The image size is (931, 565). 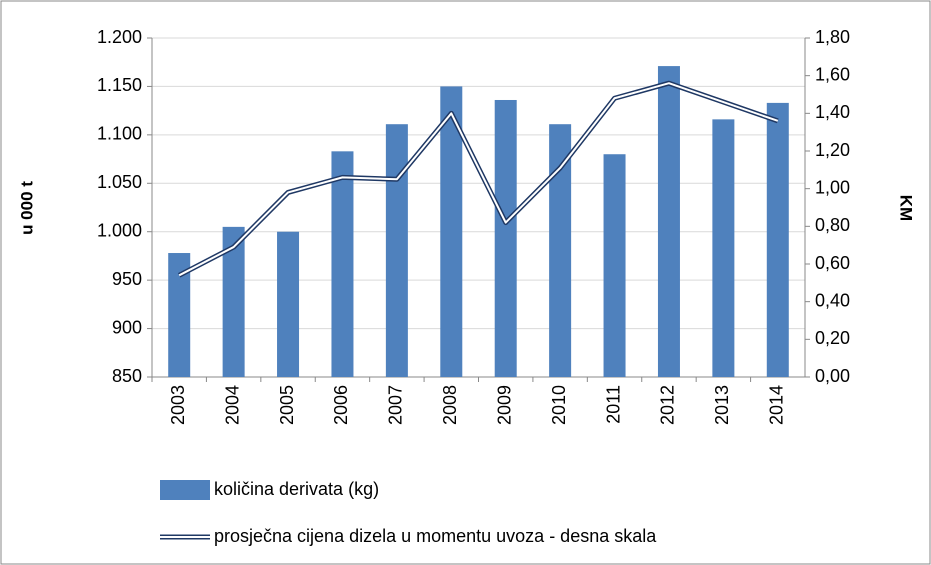 What do you see at coordinates (119, 37) in the screenshot?
I see `y-tick-label: 1.200` at bounding box center [119, 37].